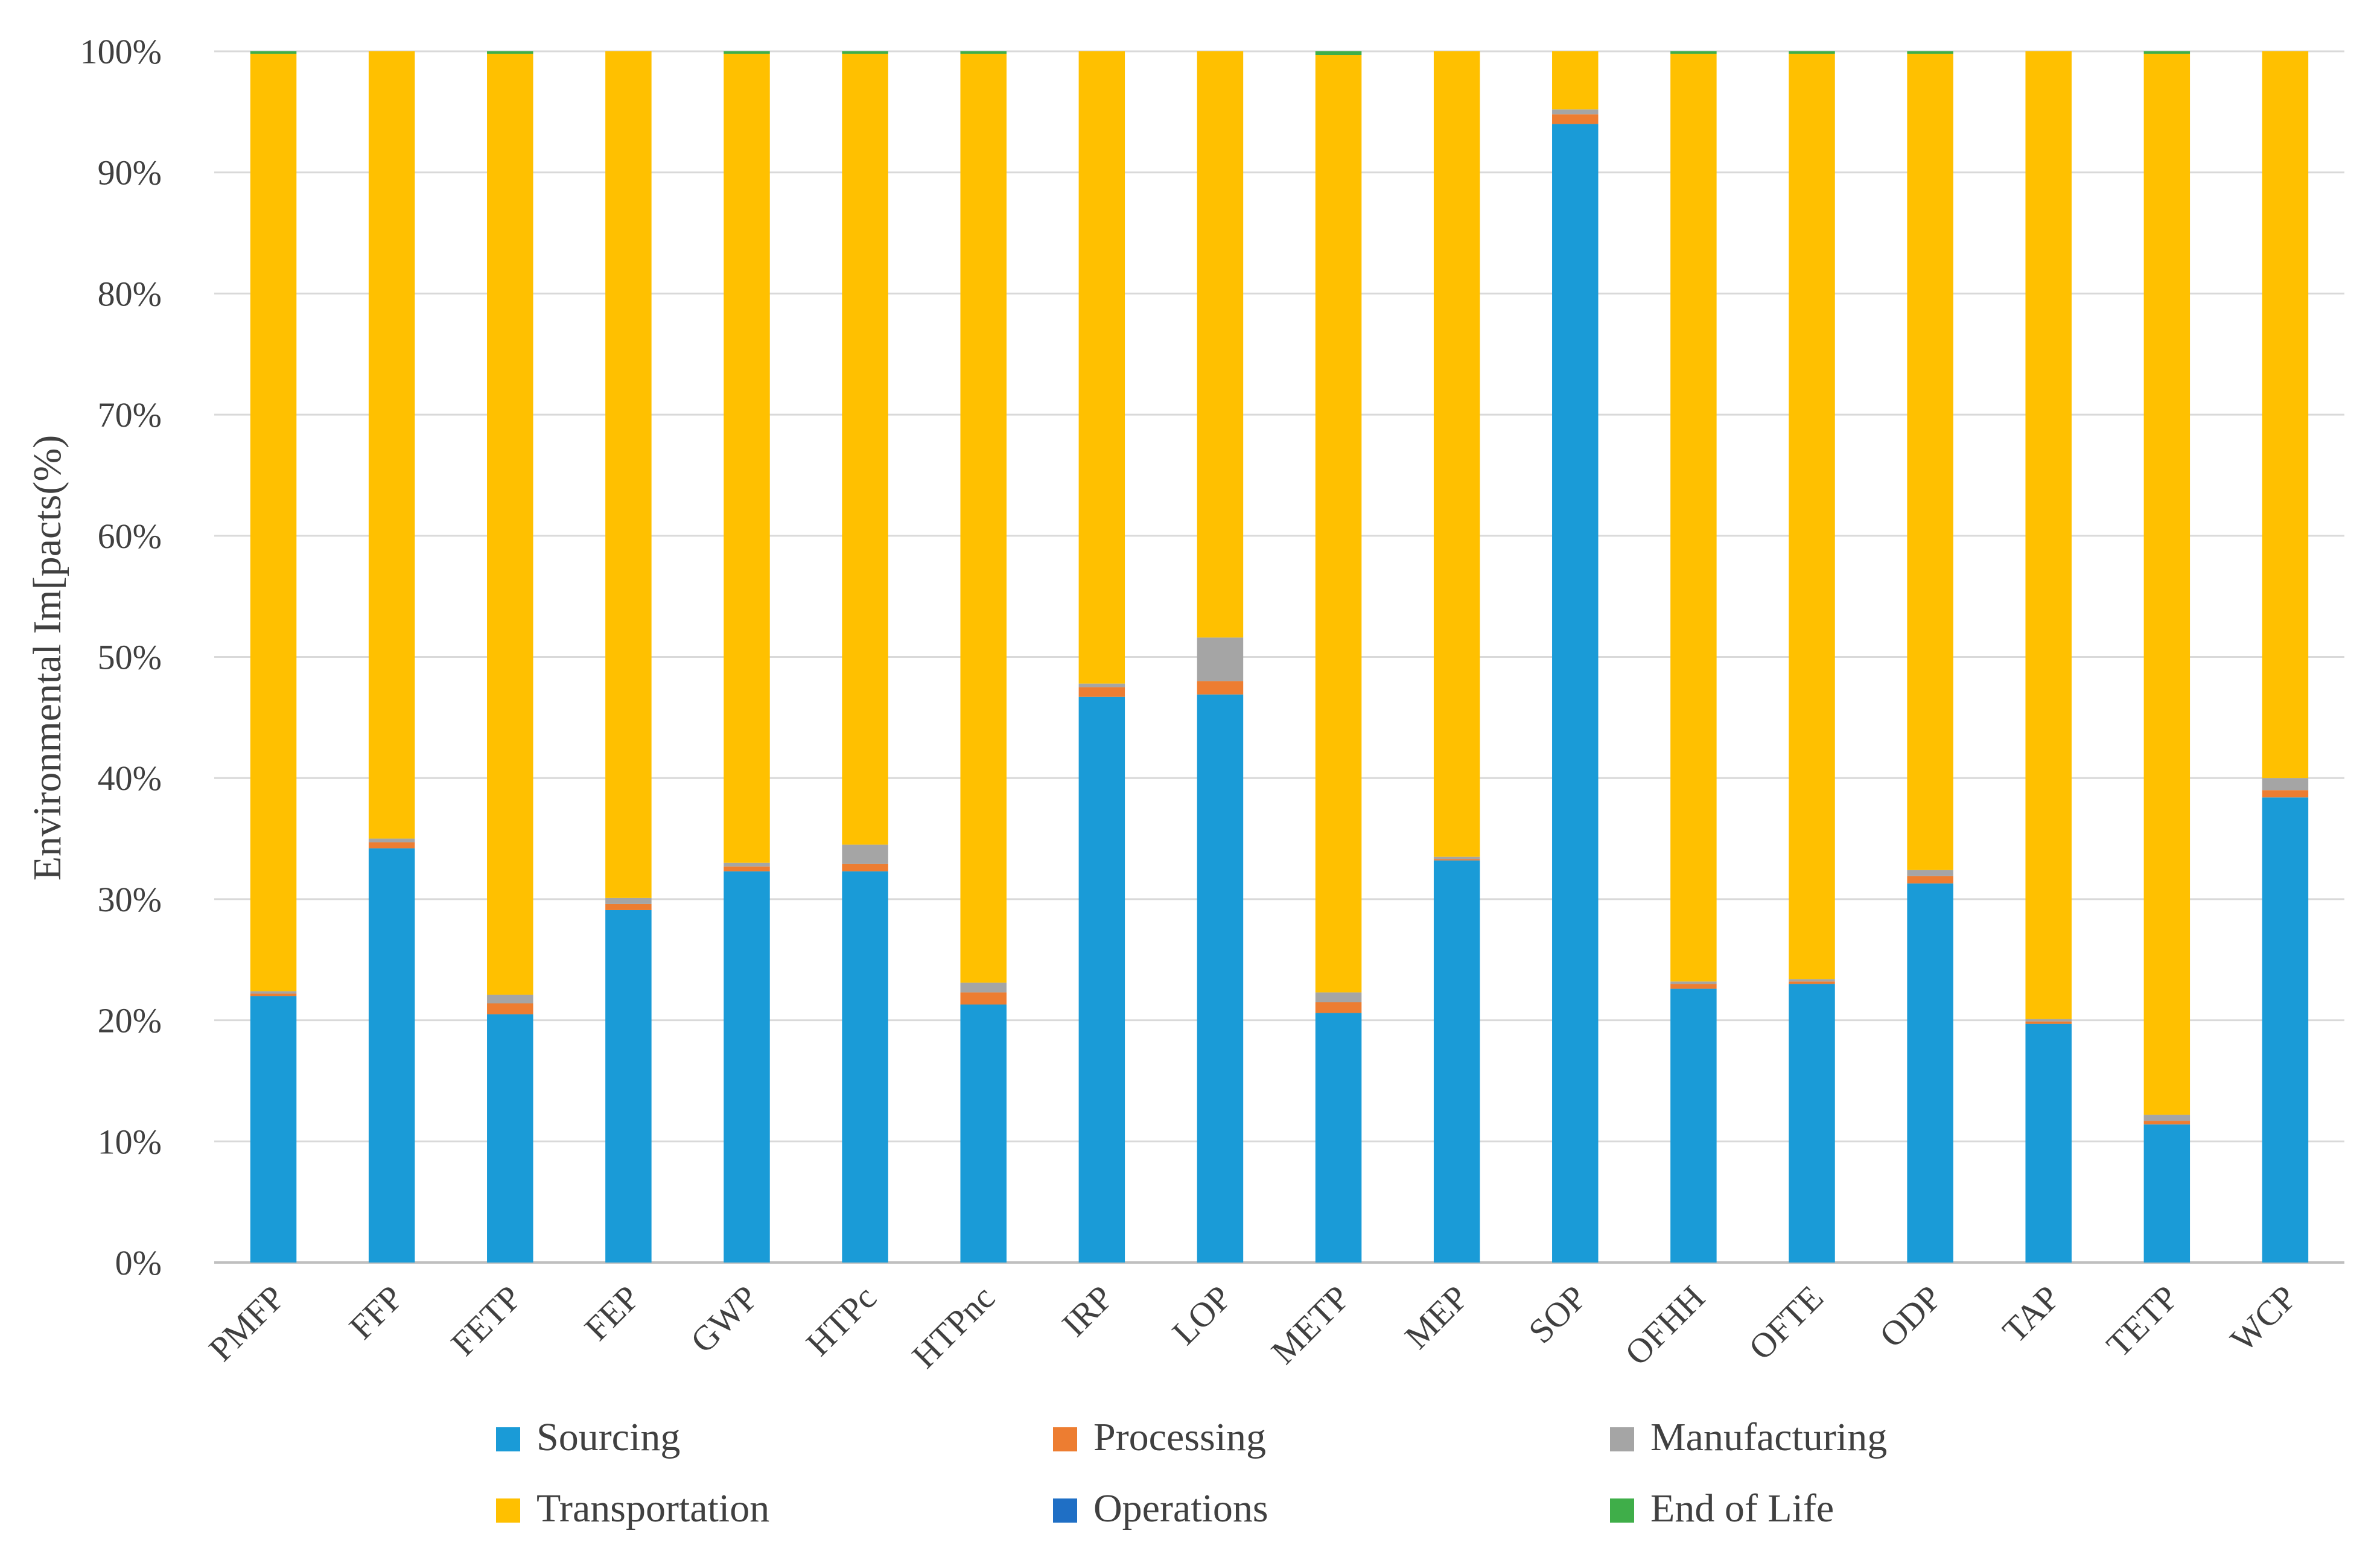  I want to click on bar-wcp-transportation, so click(2285, 415).